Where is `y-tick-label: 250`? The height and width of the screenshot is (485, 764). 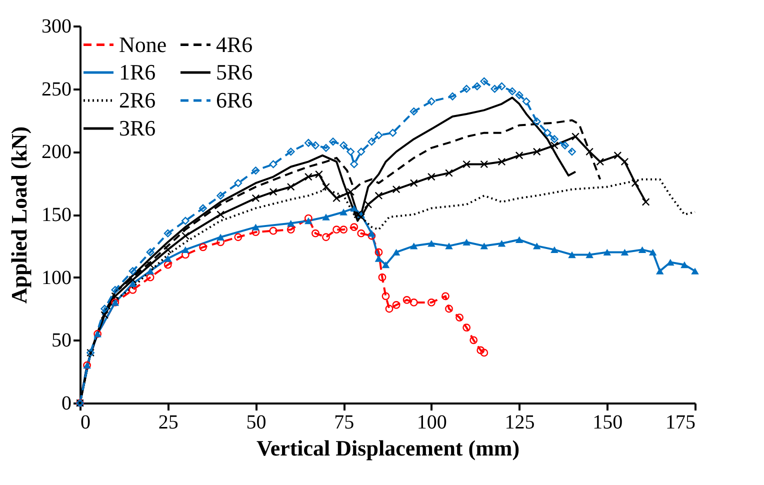 y-tick-label: 250 is located at coordinates (57, 89).